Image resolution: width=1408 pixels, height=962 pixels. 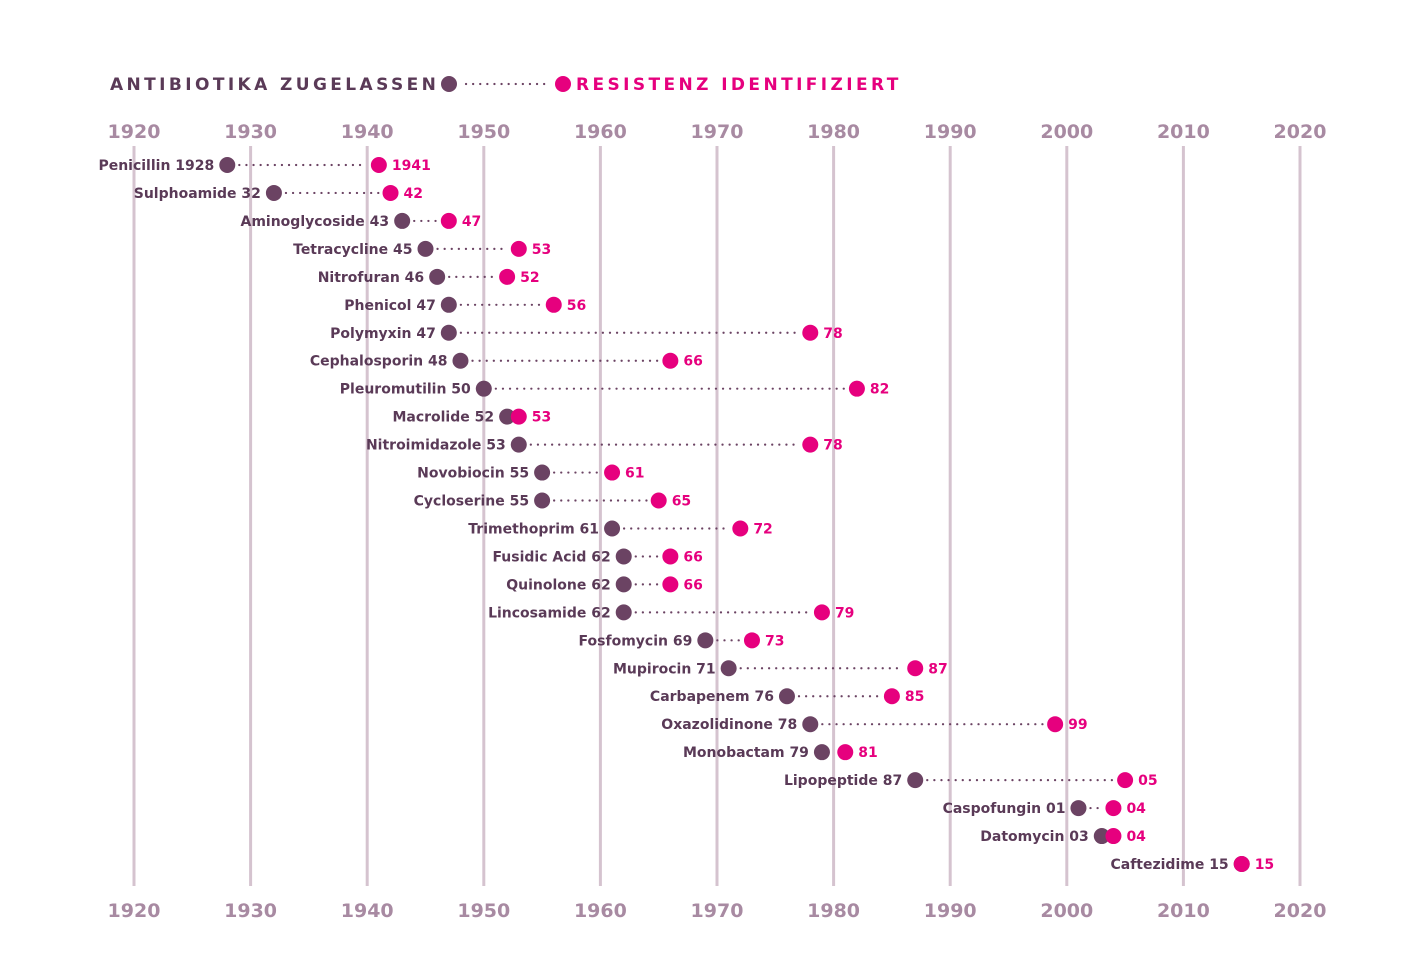 I want to click on row-value: 04, so click(x=1136, y=837).